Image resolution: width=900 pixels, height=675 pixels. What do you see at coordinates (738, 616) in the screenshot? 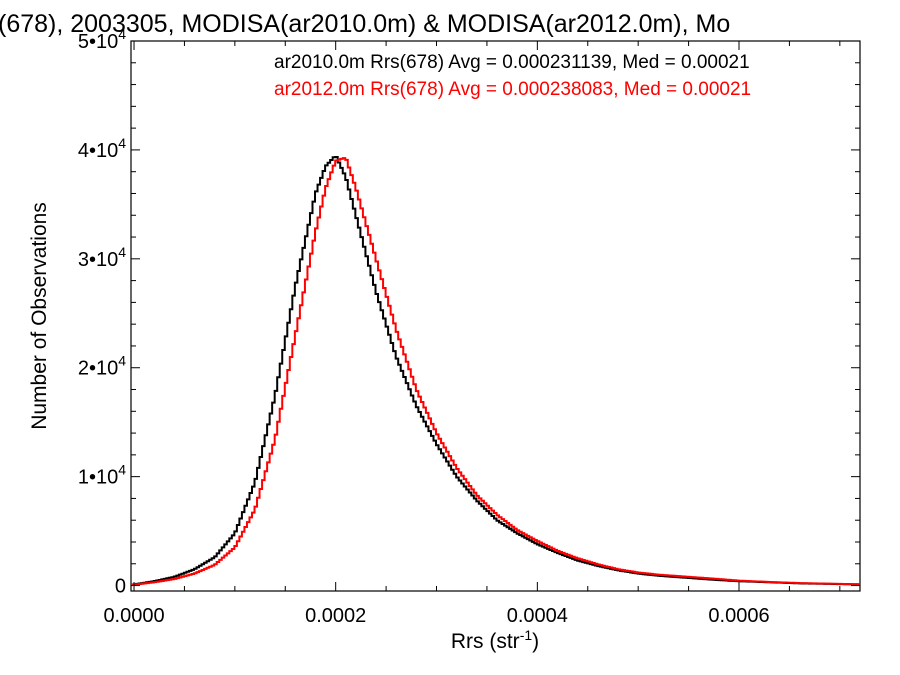
I see `x-tick-label: 0.0006` at bounding box center [738, 616].